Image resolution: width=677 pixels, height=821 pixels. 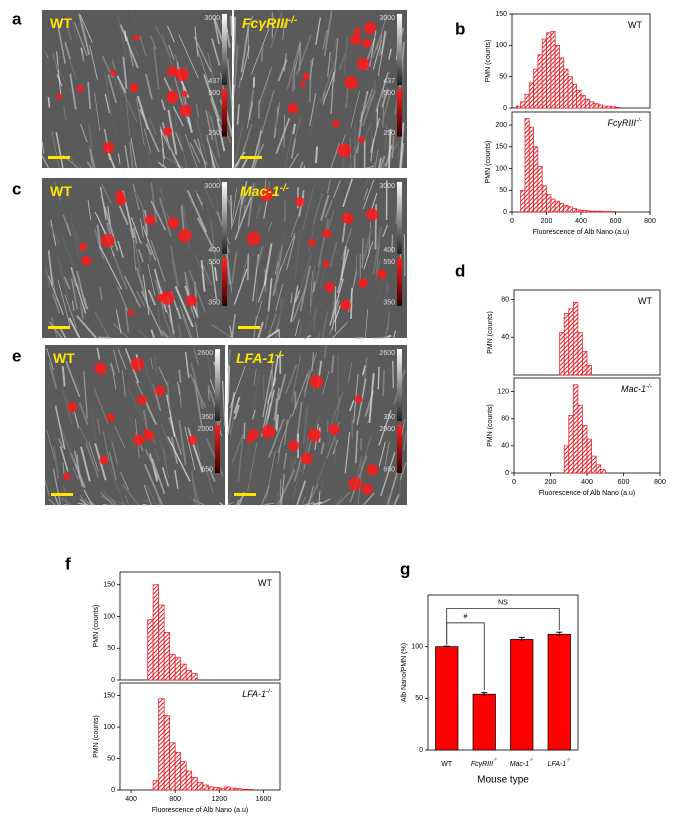 I want to click on x-tick-label: Mac-1-/-, so click(x=522, y=762).